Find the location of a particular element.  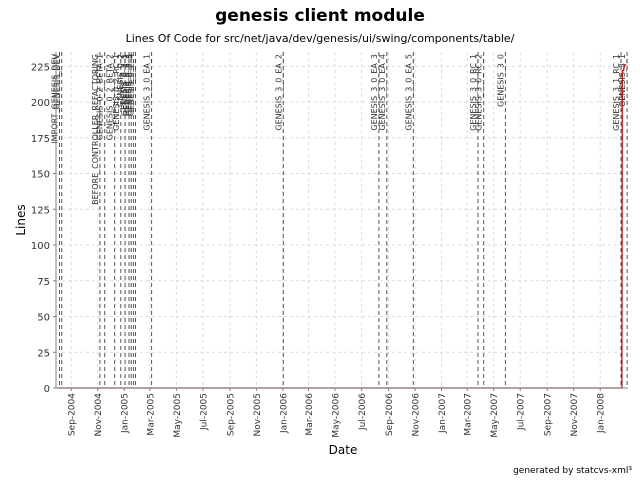

y-tick-label: 125 is located at coordinates (40, 210).